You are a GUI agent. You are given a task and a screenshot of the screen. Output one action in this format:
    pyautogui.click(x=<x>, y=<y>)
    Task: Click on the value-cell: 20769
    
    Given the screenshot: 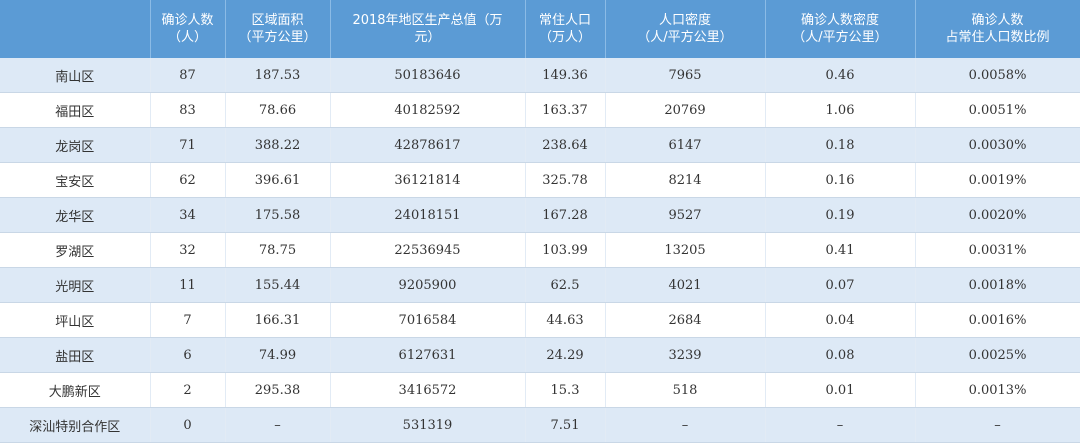 What is the action you would take?
    pyautogui.click(x=685, y=110)
    